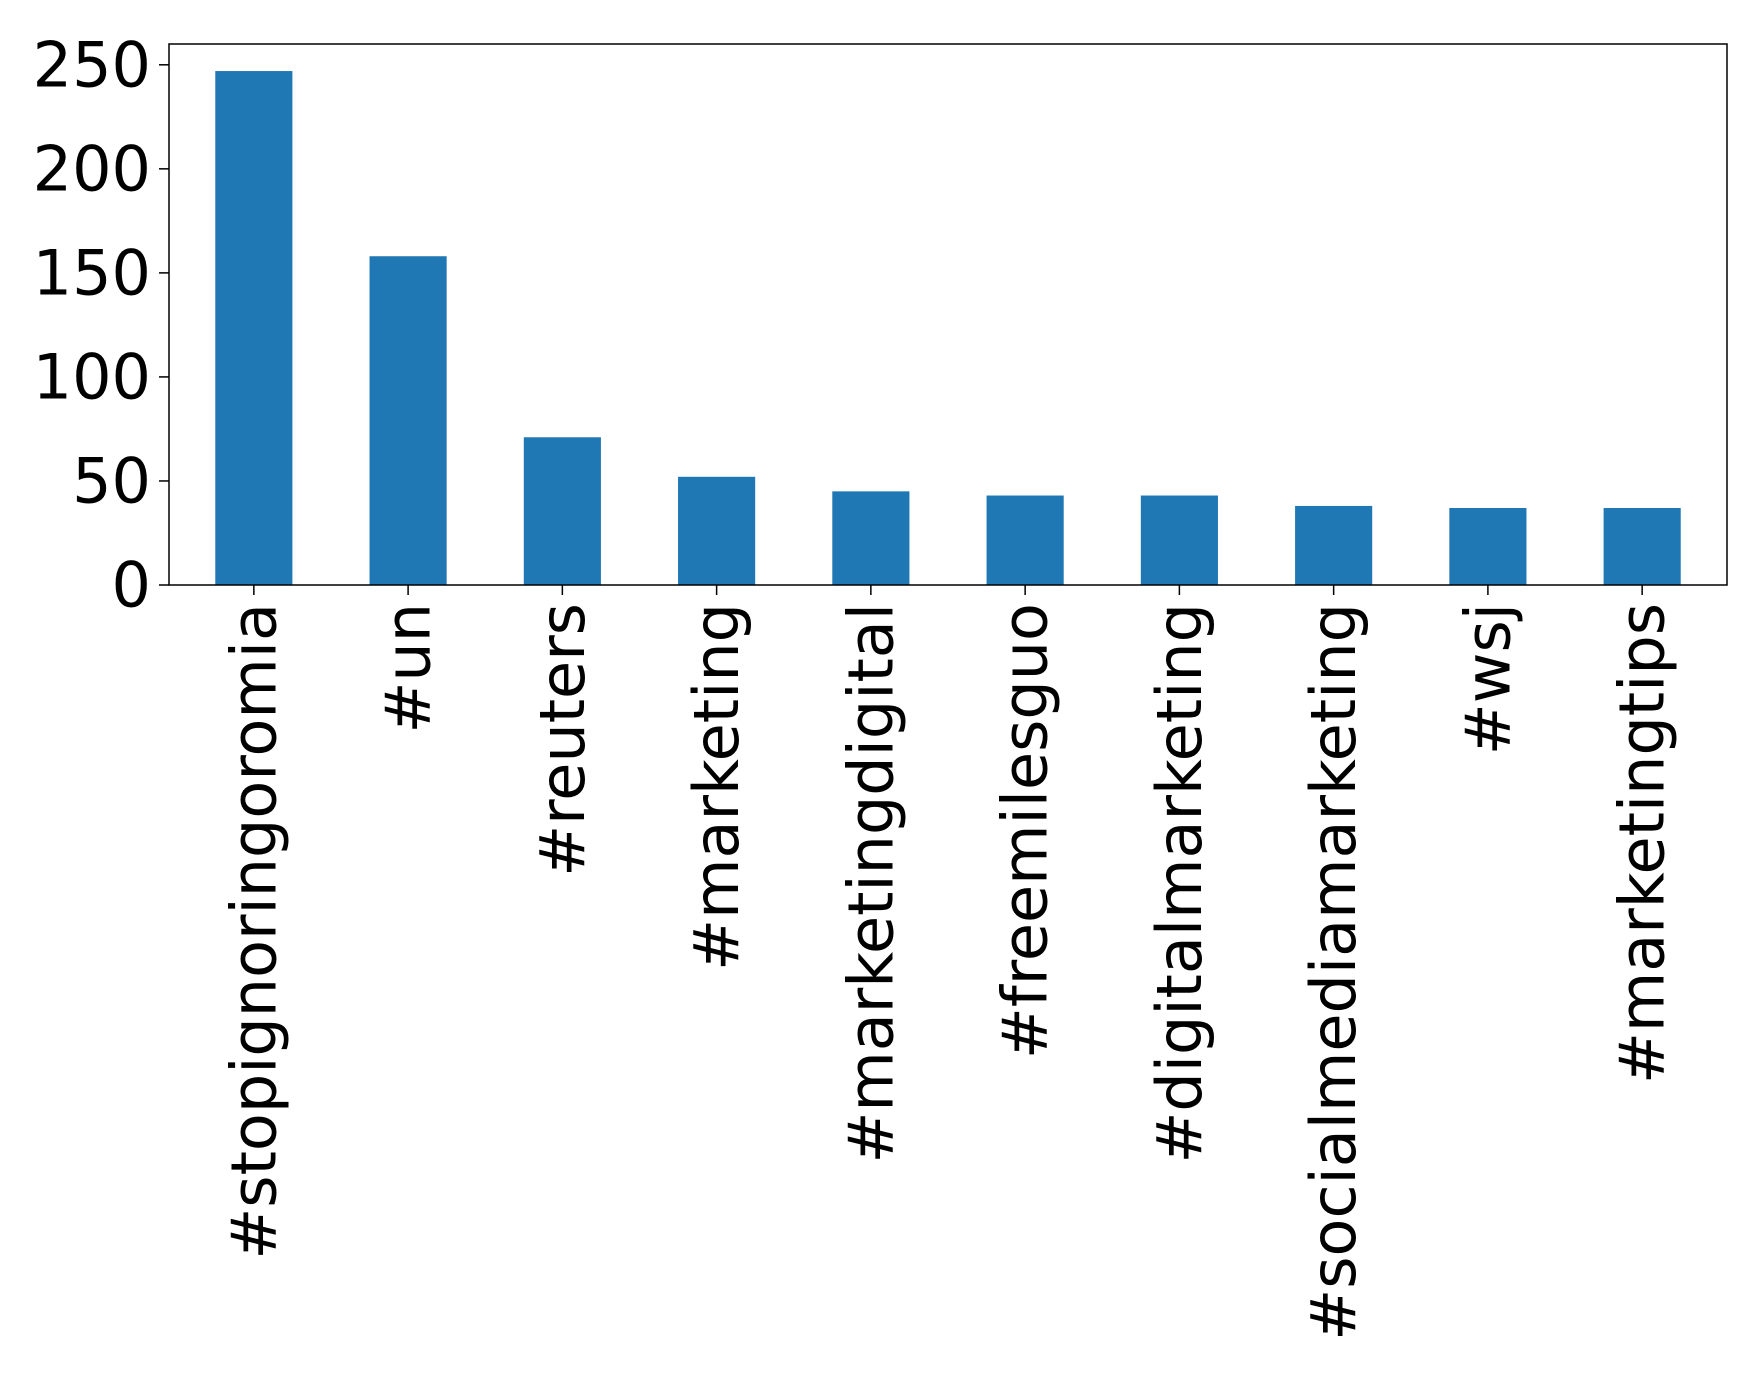  What do you see at coordinates (131, 585) in the screenshot?
I see `y-tick-label: 0` at bounding box center [131, 585].